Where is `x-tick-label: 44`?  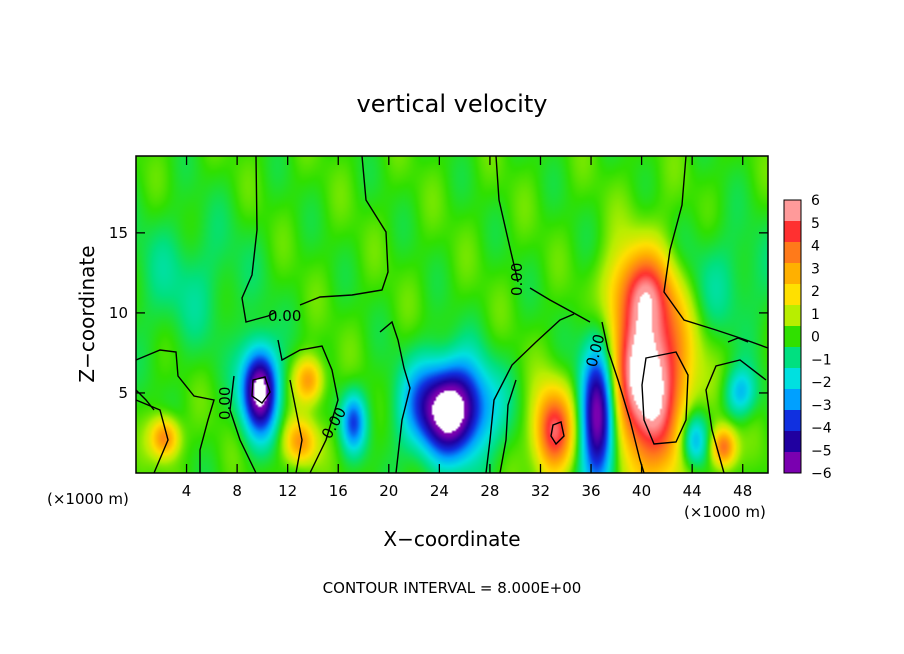
x-tick-label: 44 is located at coordinates (692, 491).